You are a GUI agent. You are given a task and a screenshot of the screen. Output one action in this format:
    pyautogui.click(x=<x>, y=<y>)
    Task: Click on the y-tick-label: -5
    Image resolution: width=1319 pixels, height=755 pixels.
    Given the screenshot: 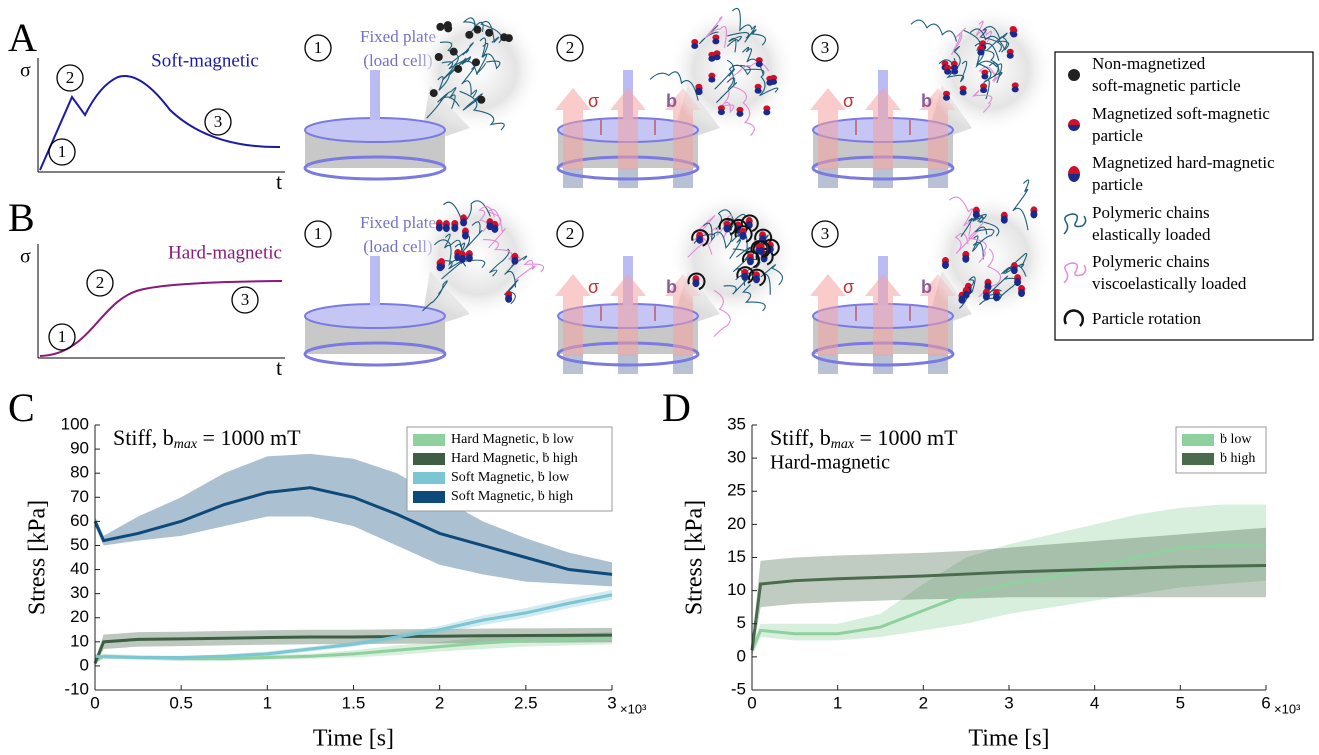 What is the action you would take?
    pyautogui.click(x=738, y=688)
    